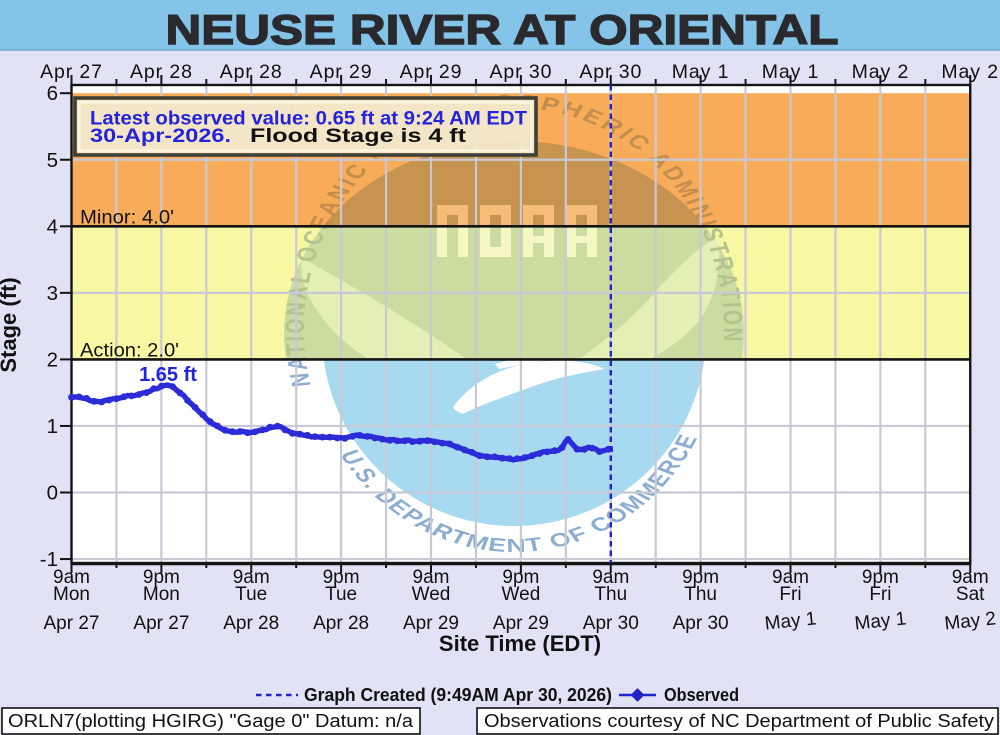 This screenshot has width=1000, height=735. I want to click on svg-text: Site Time (EDT), so click(520, 643).